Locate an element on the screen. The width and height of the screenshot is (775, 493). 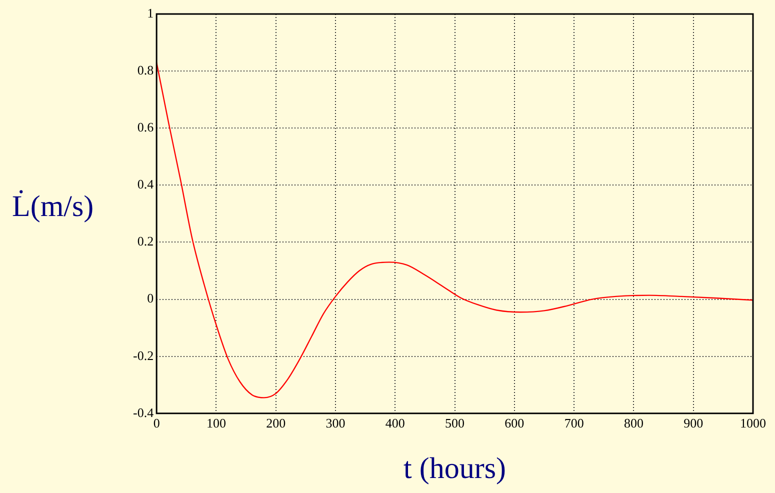
x-tick-label: 600 is located at coordinates (514, 423).